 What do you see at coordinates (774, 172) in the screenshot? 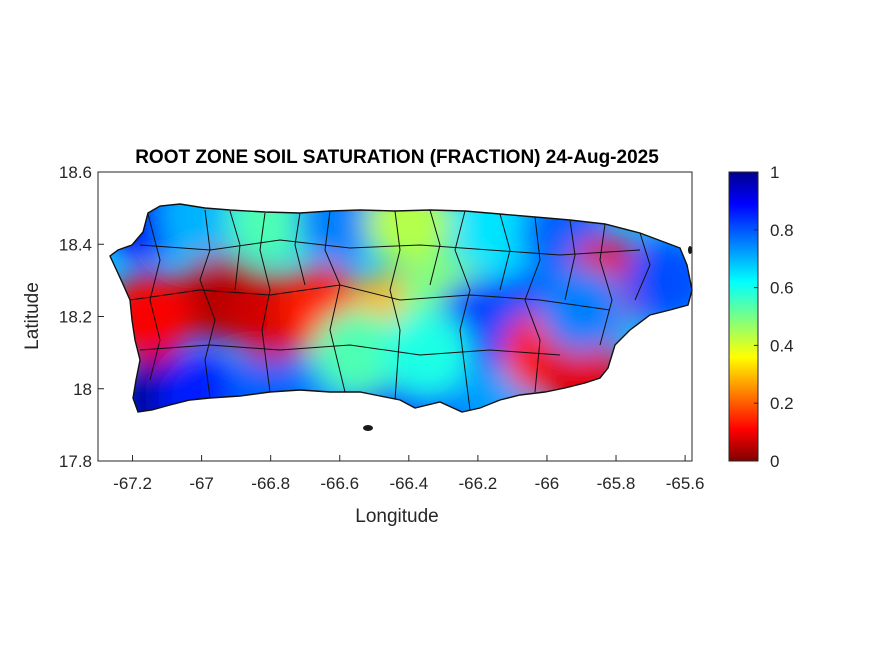
I see `colorbar-tick-label: 1` at bounding box center [774, 172].